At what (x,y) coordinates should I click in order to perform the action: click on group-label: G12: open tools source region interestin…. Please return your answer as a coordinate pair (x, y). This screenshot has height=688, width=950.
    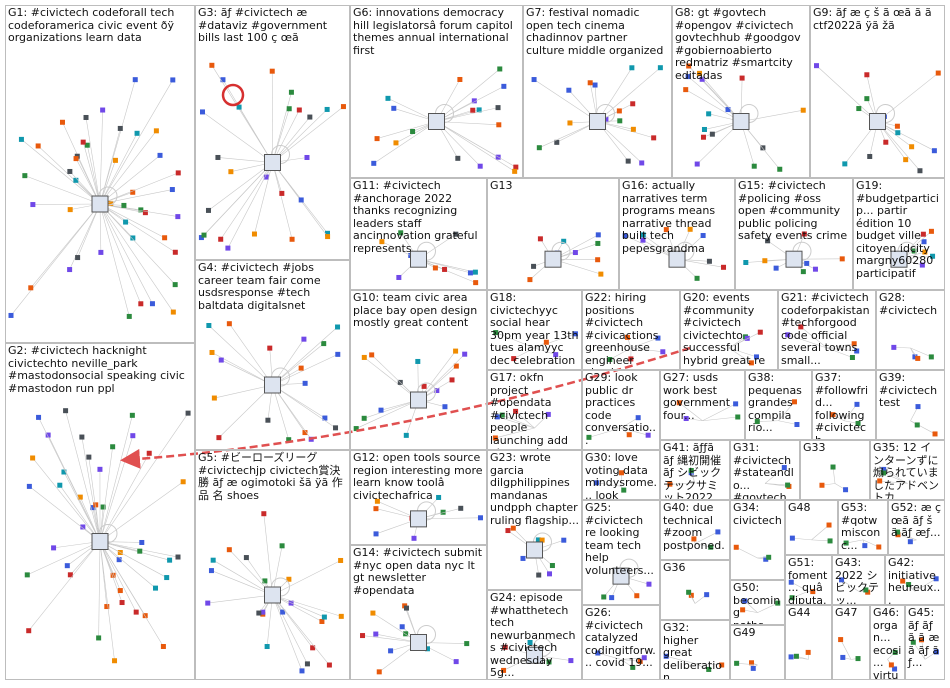
    Looking at the image, I should click on (418, 476).